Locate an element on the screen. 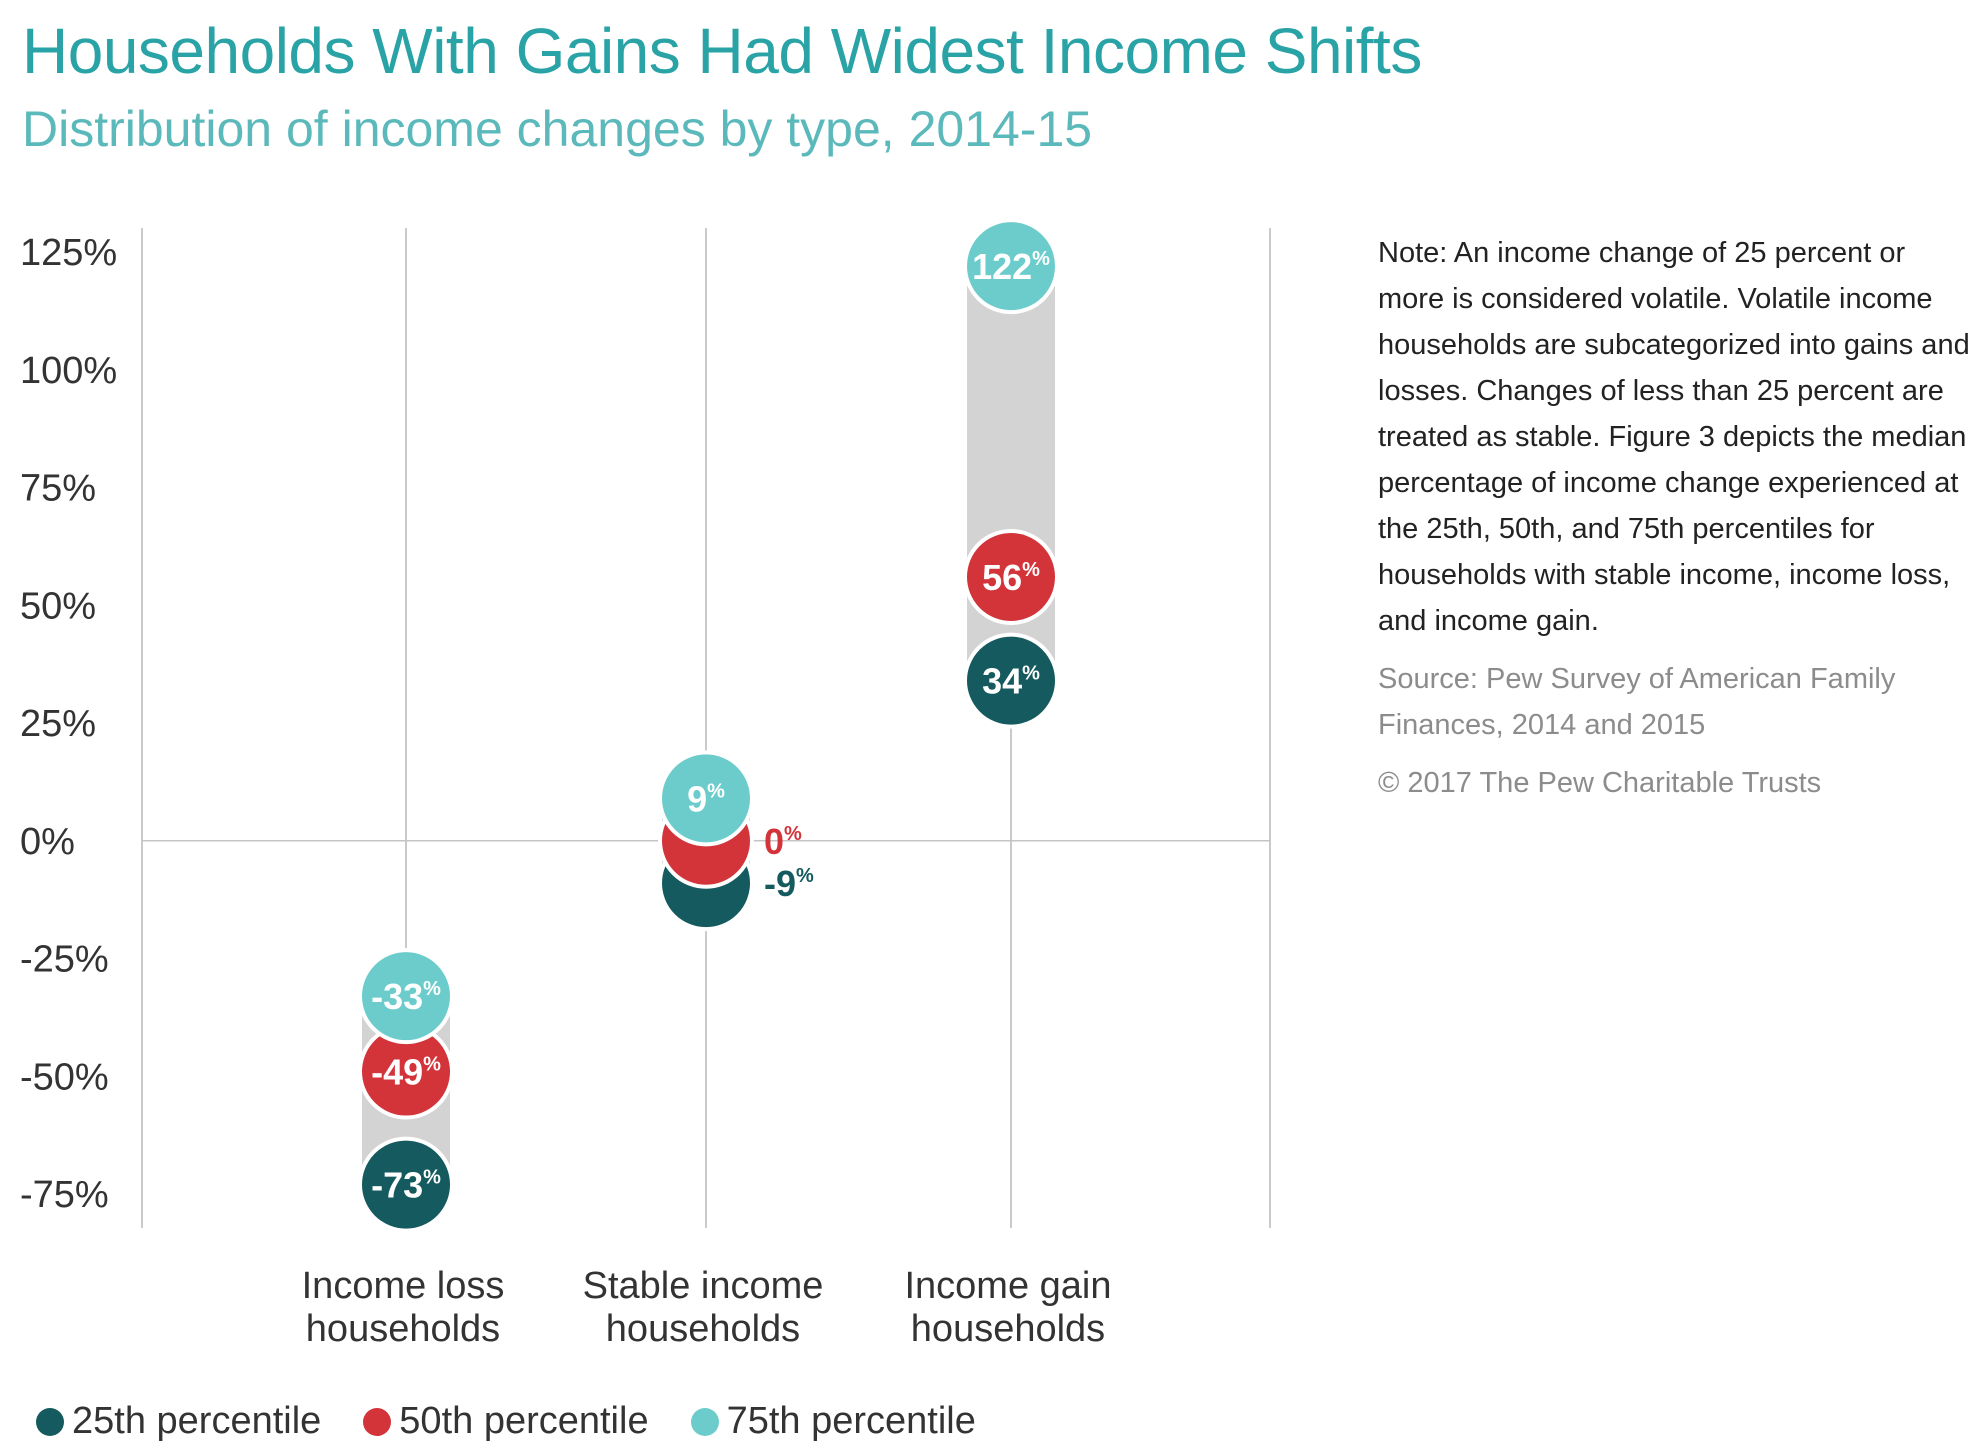  legend-dot-25th-icon is located at coordinates (50, 1421).